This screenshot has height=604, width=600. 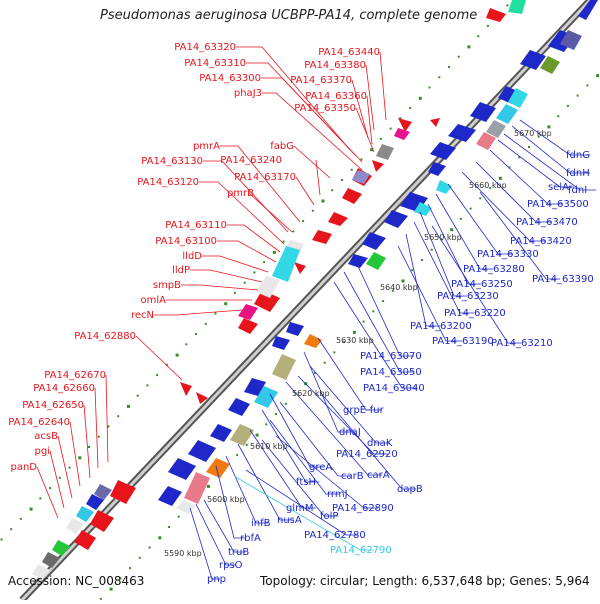 What do you see at coordinates (335, 65) in the screenshot?
I see `gene-label: PA14_63380` at bounding box center [335, 65].